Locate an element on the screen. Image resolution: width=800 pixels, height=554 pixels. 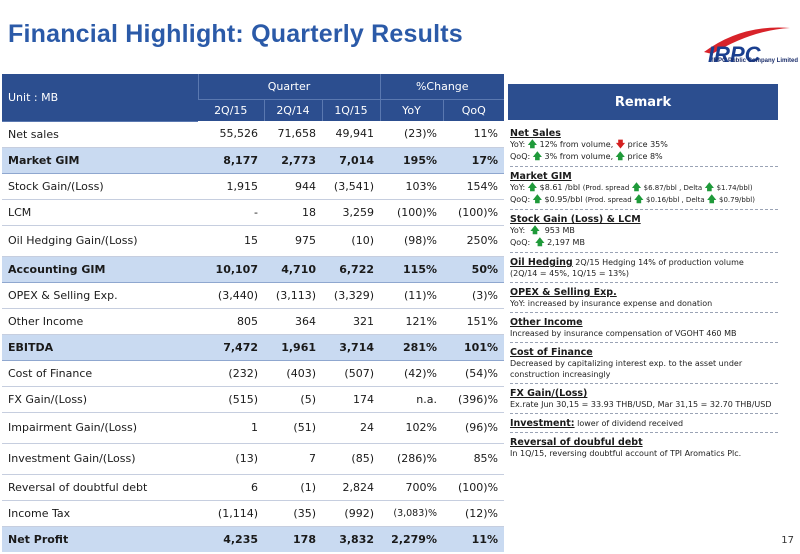
table-subheader-row: 2Q/15 2Q/14 1Q/15 YoY QoQ is located at coordinates (253, 110).